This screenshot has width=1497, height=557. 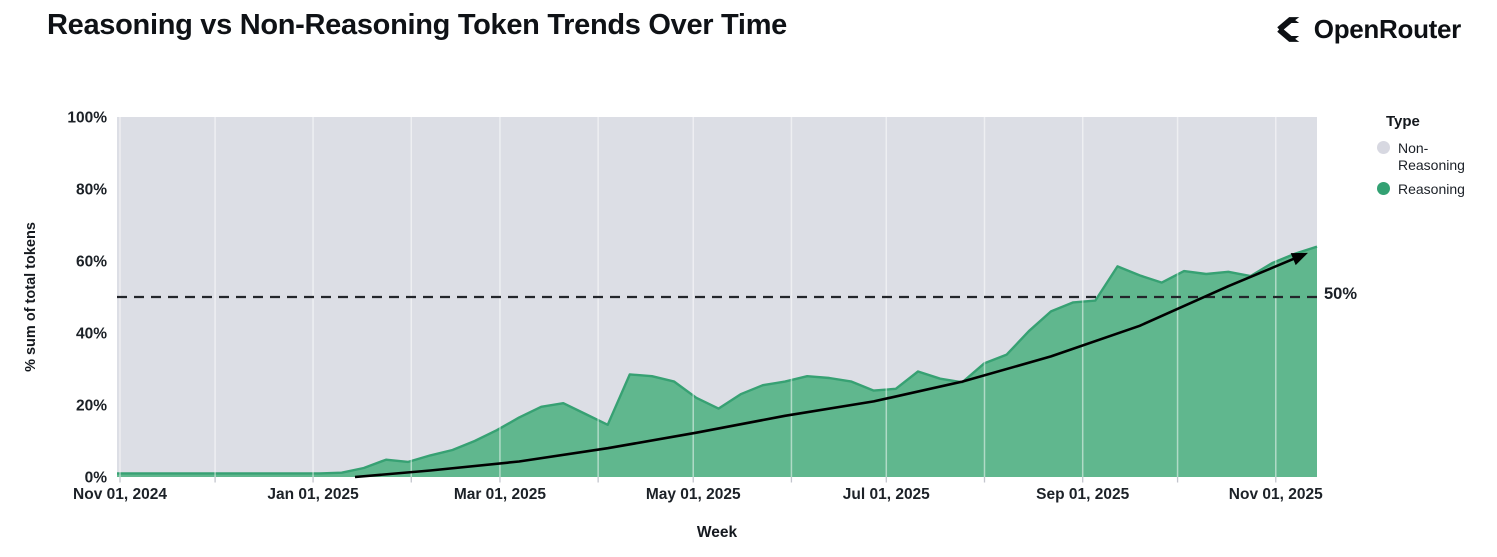 I want to click on fifty-percent-annotation: 50%, so click(x=1341, y=294).